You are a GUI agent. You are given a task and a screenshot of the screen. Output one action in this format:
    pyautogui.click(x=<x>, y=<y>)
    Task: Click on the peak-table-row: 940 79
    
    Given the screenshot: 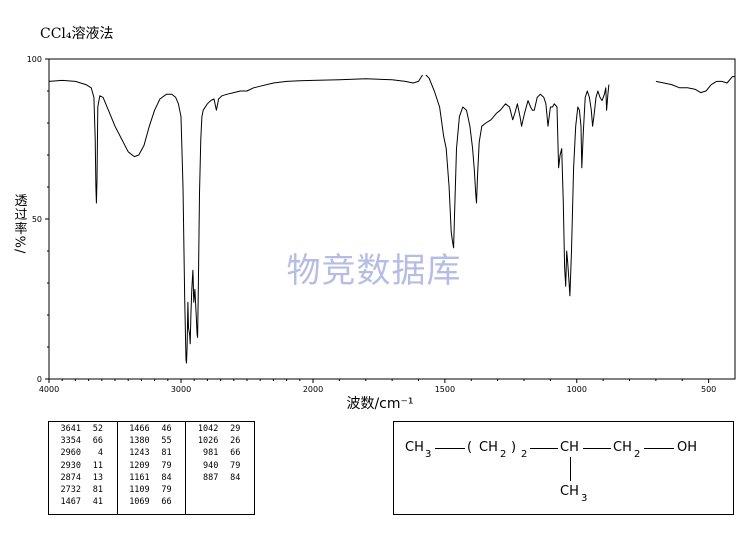 What is the action you would take?
    pyautogui.click(x=221, y=466)
    